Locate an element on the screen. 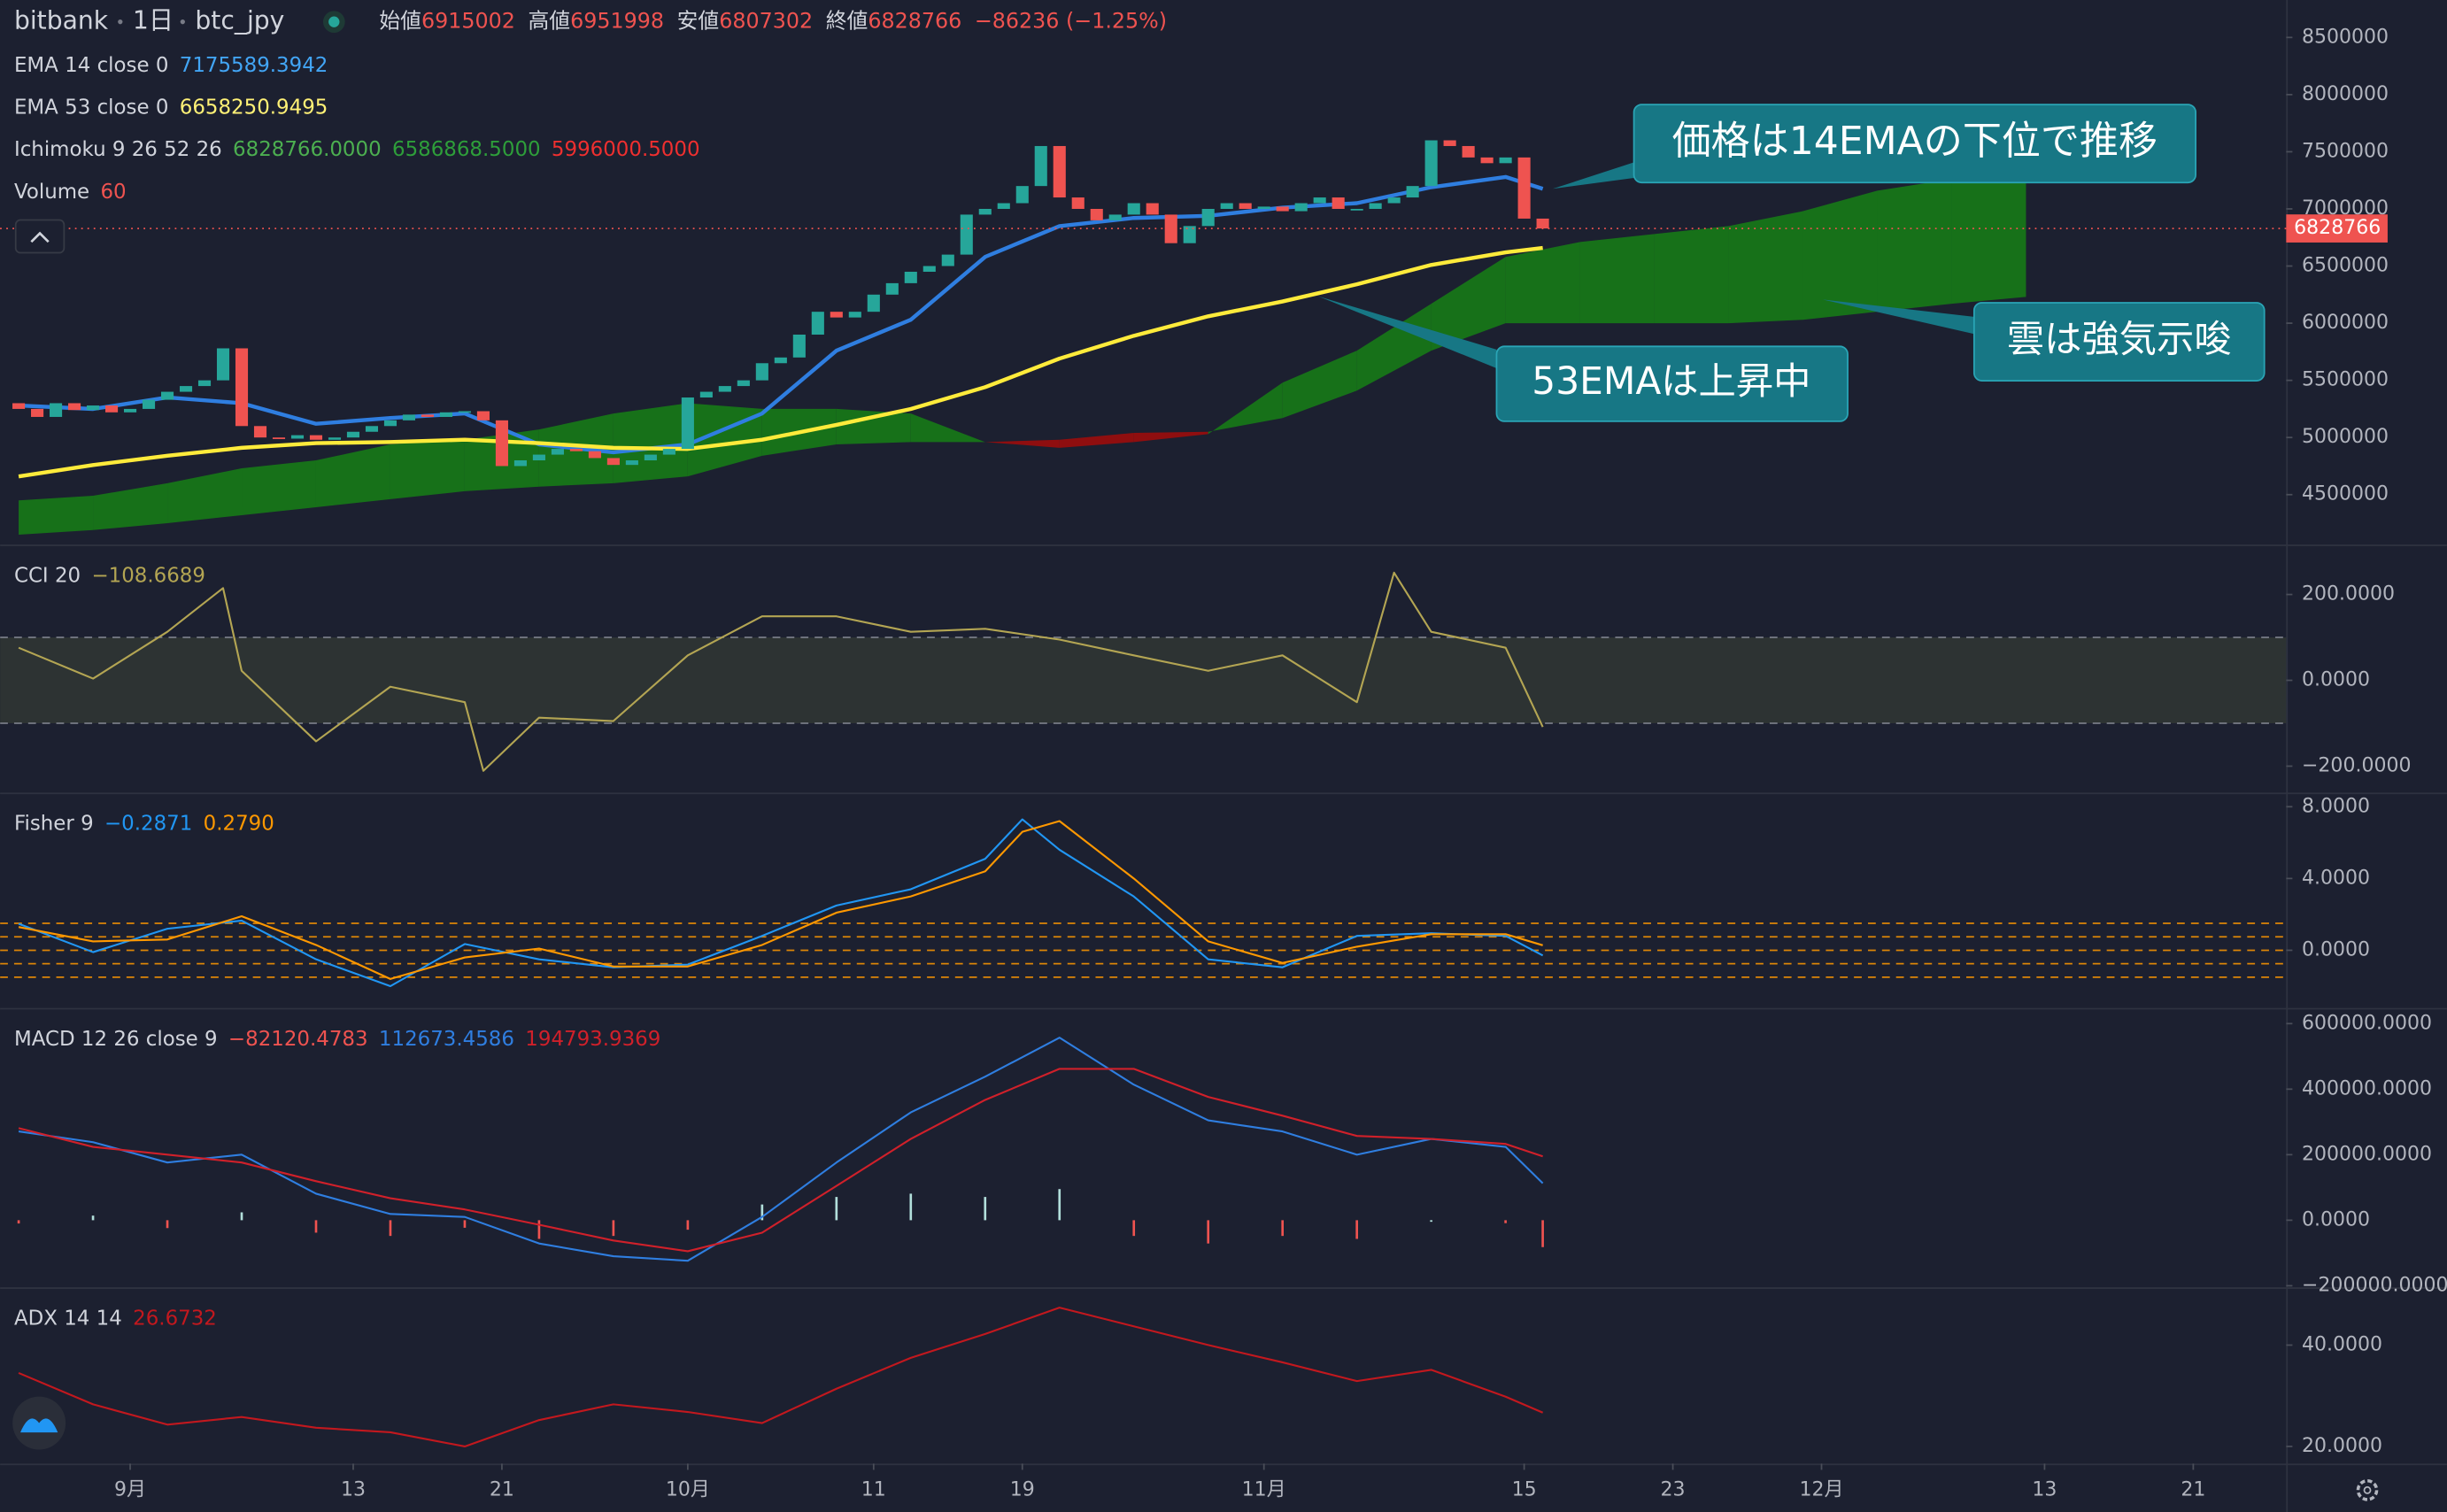  legend-row: Volume 60 is located at coordinates (70, 191).